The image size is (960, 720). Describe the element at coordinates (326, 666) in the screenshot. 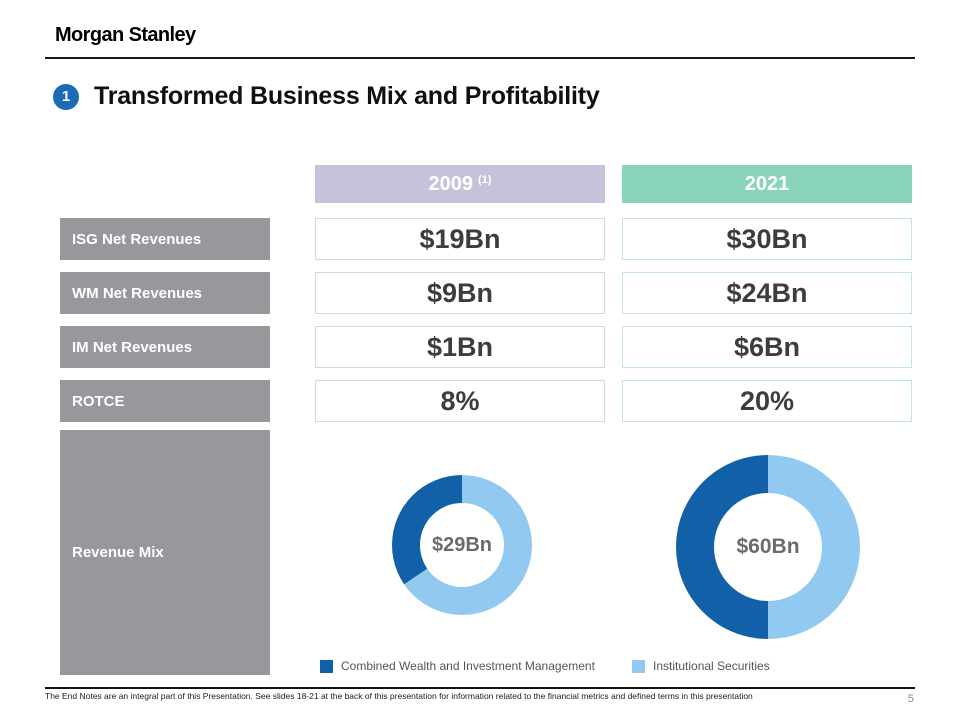

I see `legend-swatch-dark-blue` at that location.